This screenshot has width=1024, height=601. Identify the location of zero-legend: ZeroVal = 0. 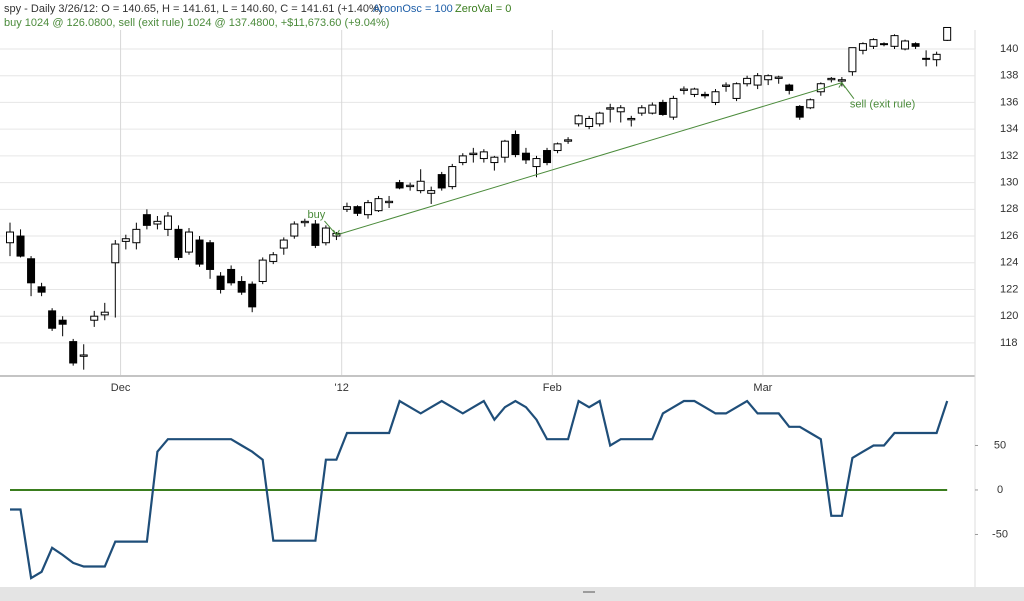
(483, 9).